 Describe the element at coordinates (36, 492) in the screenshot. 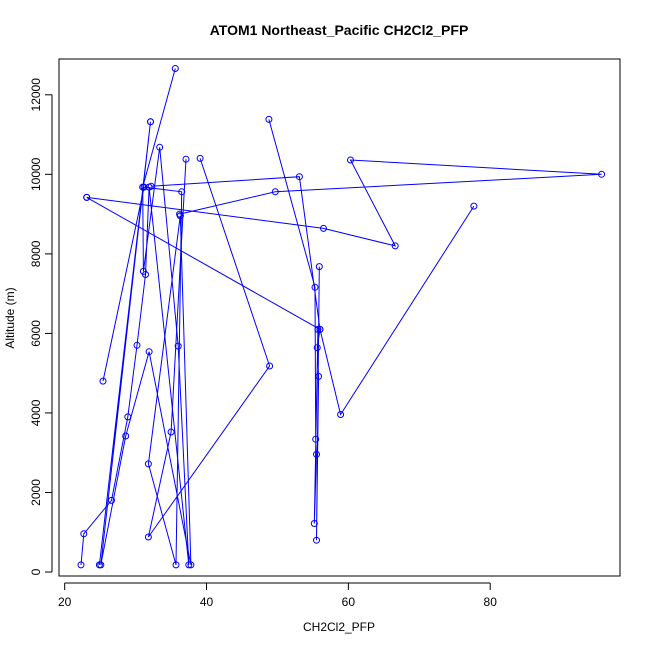

I see `y-tick-label: 2000` at that location.